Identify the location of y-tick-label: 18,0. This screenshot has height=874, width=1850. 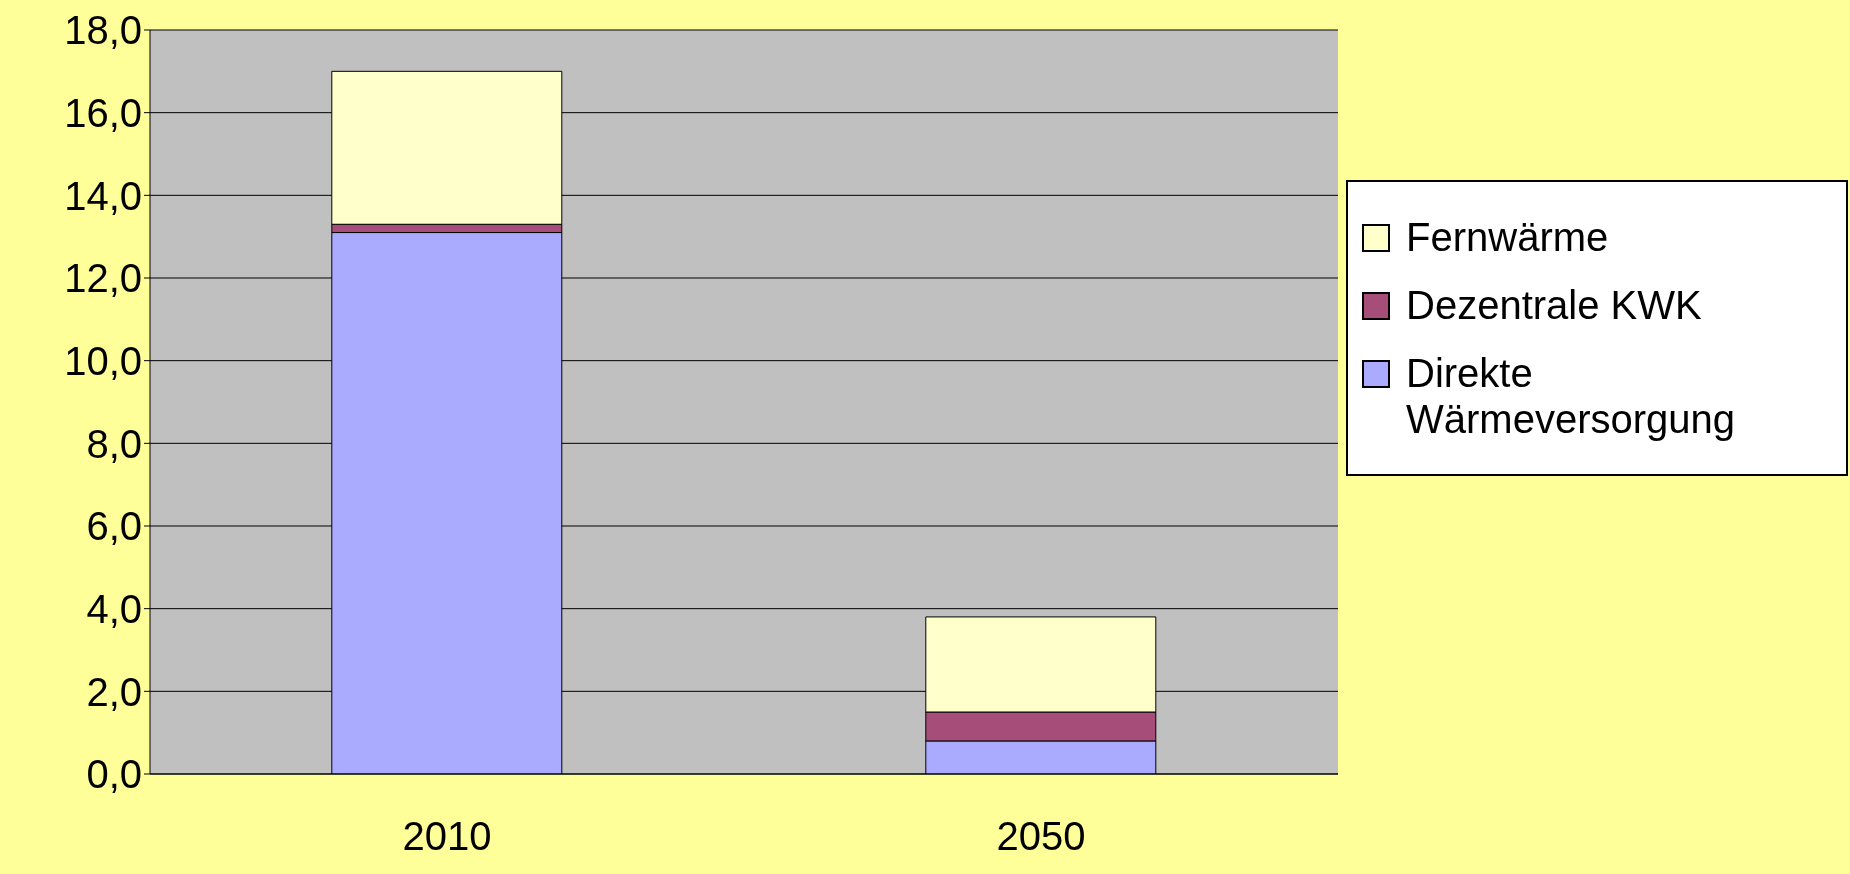
(103, 30).